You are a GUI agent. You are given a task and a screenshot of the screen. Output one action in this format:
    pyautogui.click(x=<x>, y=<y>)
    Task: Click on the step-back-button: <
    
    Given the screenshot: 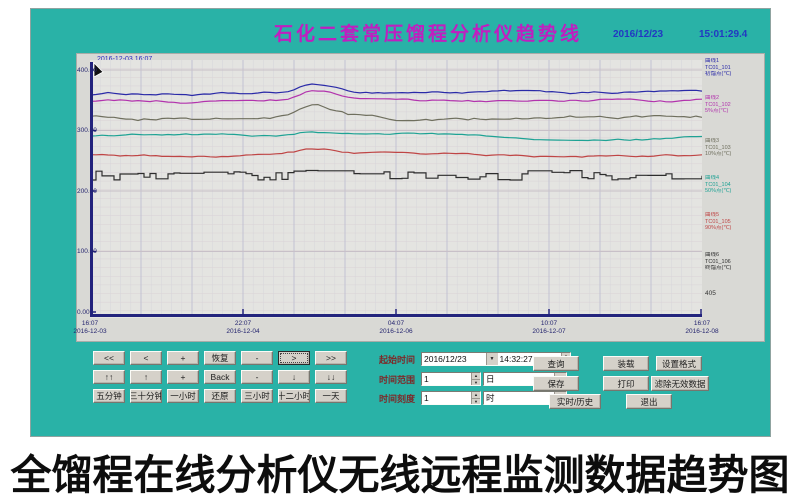 What is the action you would take?
    pyautogui.click(x=146, y=358)
    